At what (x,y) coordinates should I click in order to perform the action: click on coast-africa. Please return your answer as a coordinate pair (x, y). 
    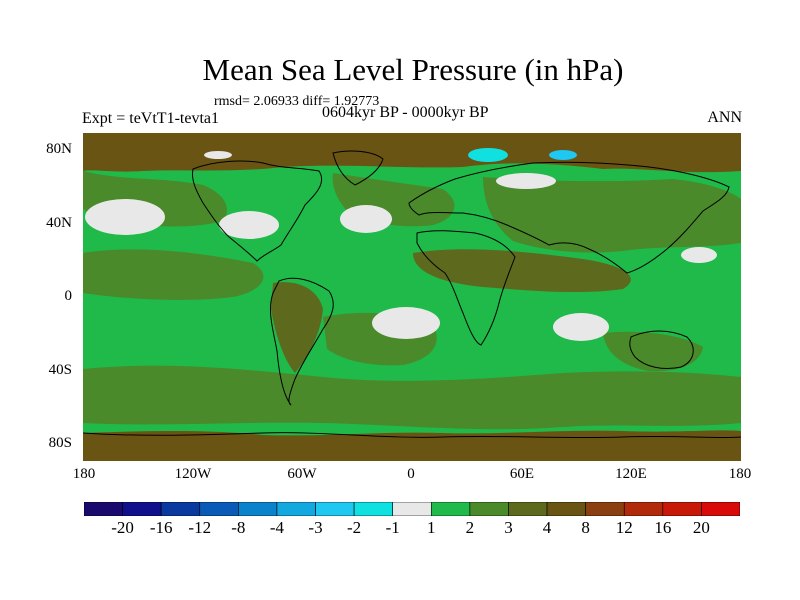
    Looking at the image, I should click on (466, 288).